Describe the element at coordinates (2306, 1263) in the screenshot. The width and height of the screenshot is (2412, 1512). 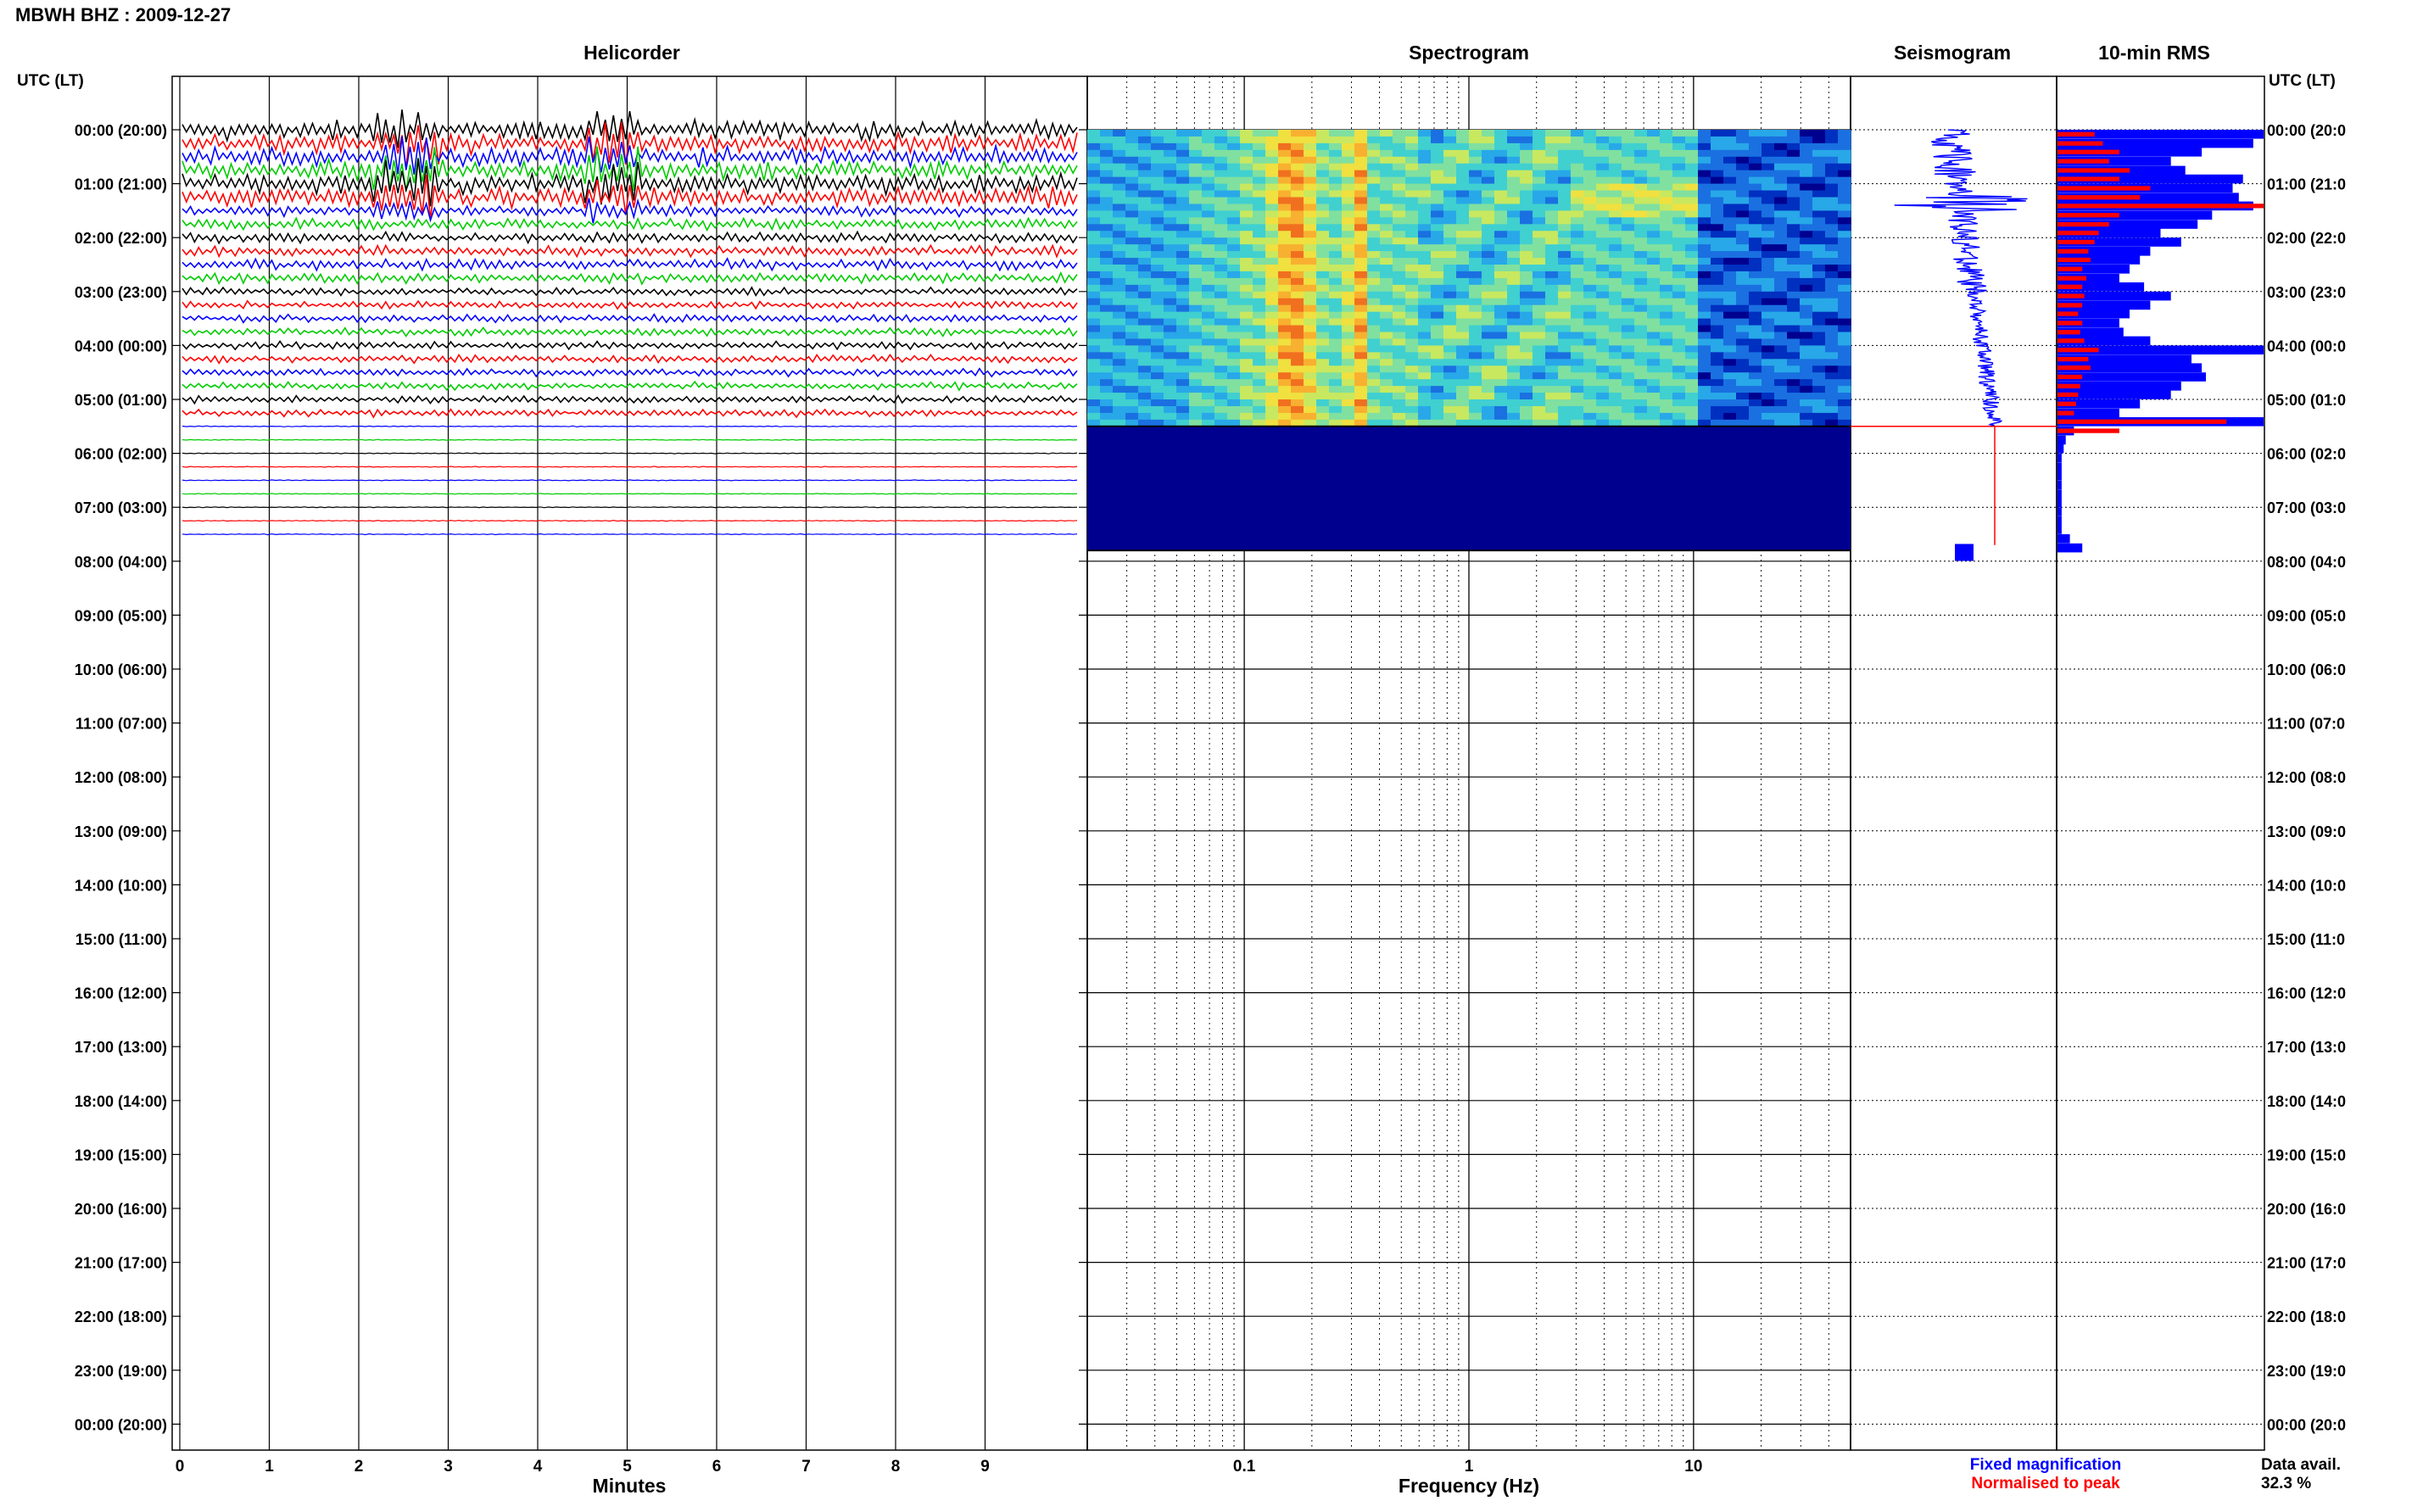
I see `right-time-tick-label: 21:00 (17:0` at that location.